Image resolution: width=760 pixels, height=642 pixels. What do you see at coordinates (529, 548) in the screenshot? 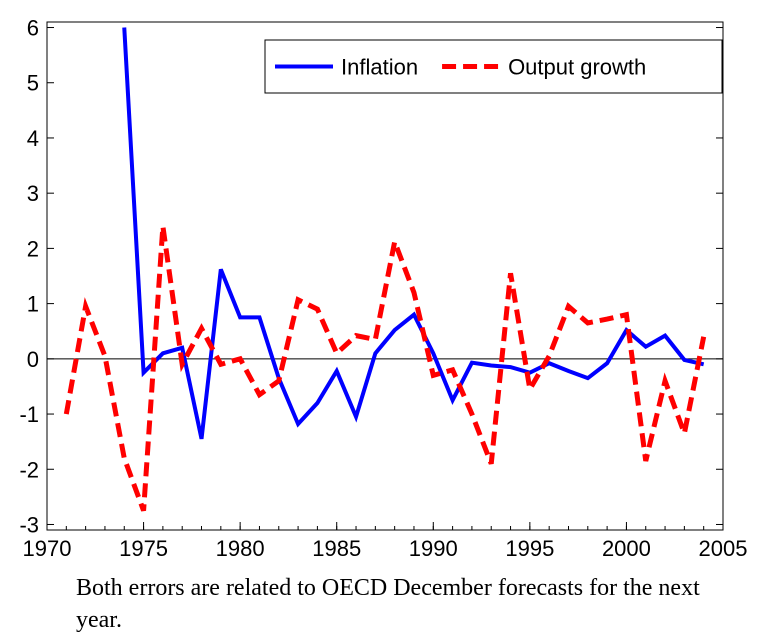
I see `x-tick-label: 1995` at bounding box center [529, 548].